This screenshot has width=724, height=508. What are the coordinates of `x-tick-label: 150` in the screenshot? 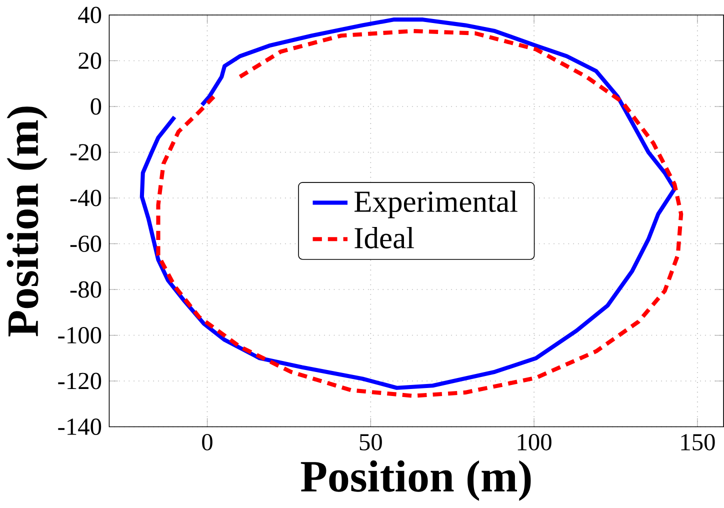 It's located at (698, 442).